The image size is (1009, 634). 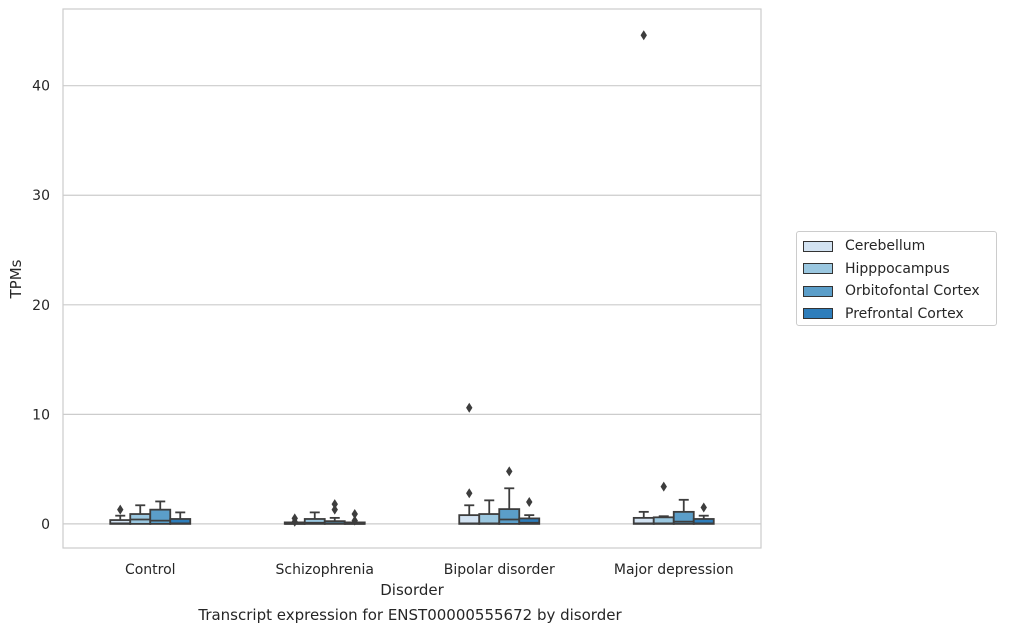 What do you see at coordinates (412, 590) in the screenshot?
I see `x-axis-label: Disorder` at bounding box center [412, 590].